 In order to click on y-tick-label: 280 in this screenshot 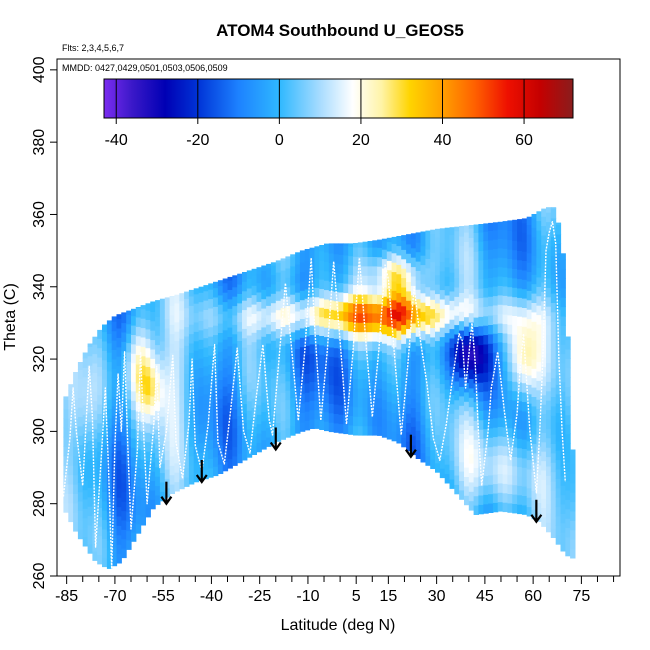, I will do `click(39, 503)`.